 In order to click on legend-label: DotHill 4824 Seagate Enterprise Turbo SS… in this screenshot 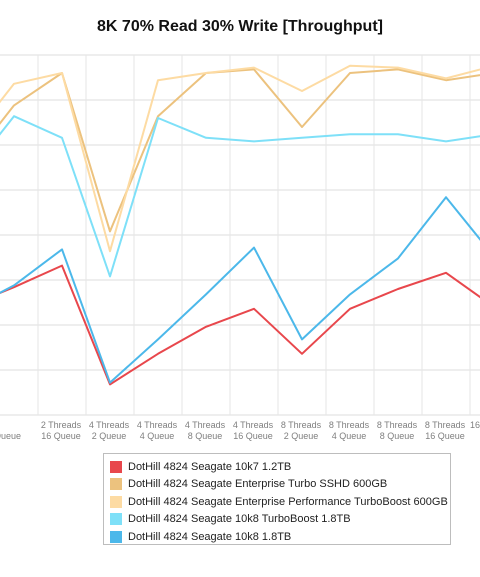, I will do `click(258, 484)`.